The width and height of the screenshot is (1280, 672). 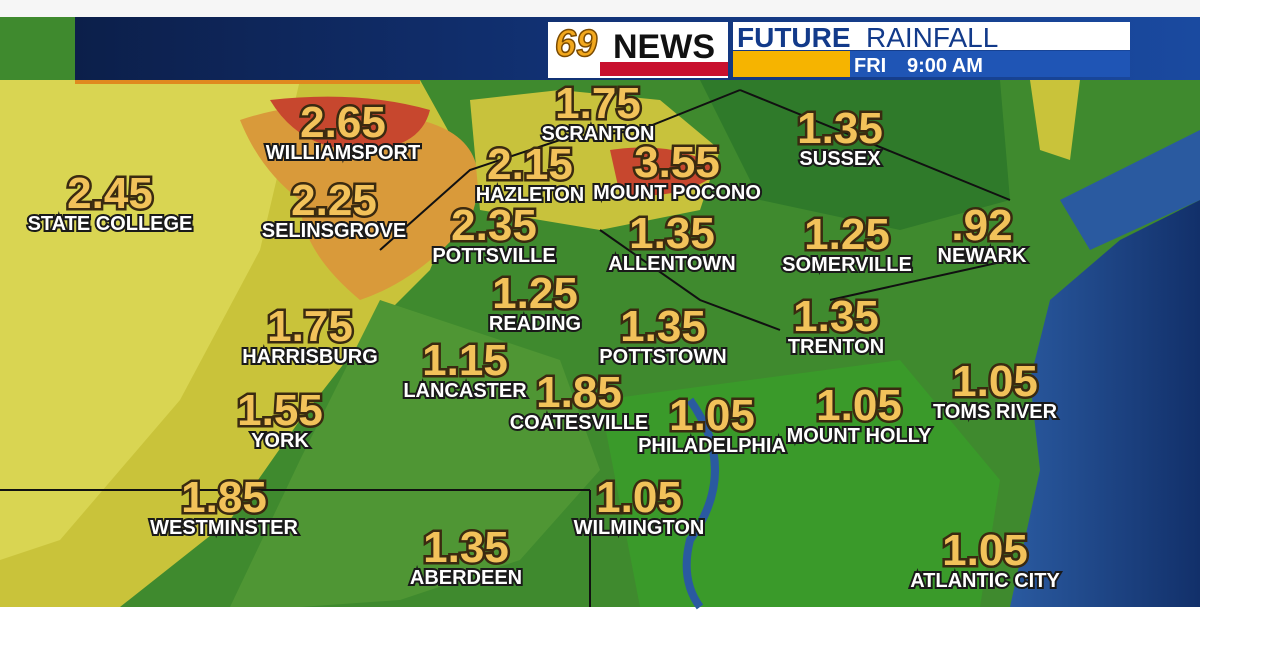 I want to click on city-name: HARRISBURG, so click(x=310, y=357).